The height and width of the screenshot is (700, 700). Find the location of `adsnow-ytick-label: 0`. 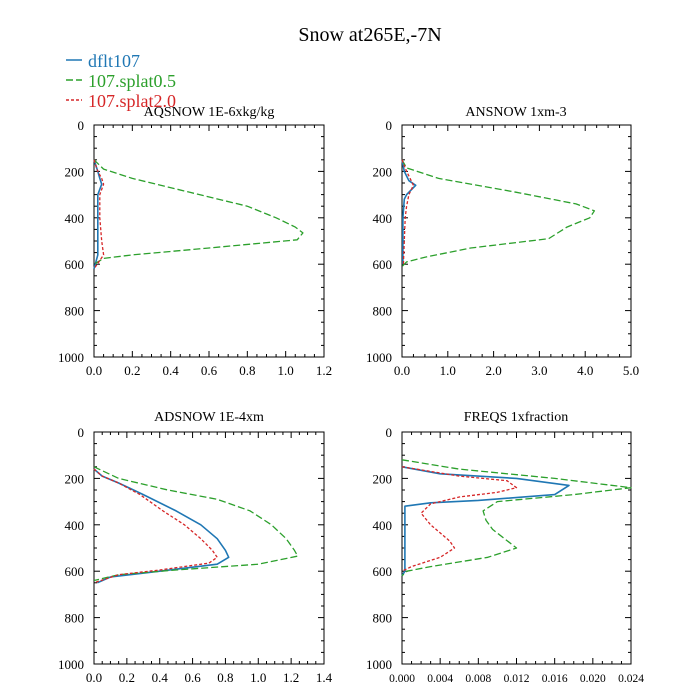

adsnow-ytick-label: 0 is located at coordinates (81, 432).